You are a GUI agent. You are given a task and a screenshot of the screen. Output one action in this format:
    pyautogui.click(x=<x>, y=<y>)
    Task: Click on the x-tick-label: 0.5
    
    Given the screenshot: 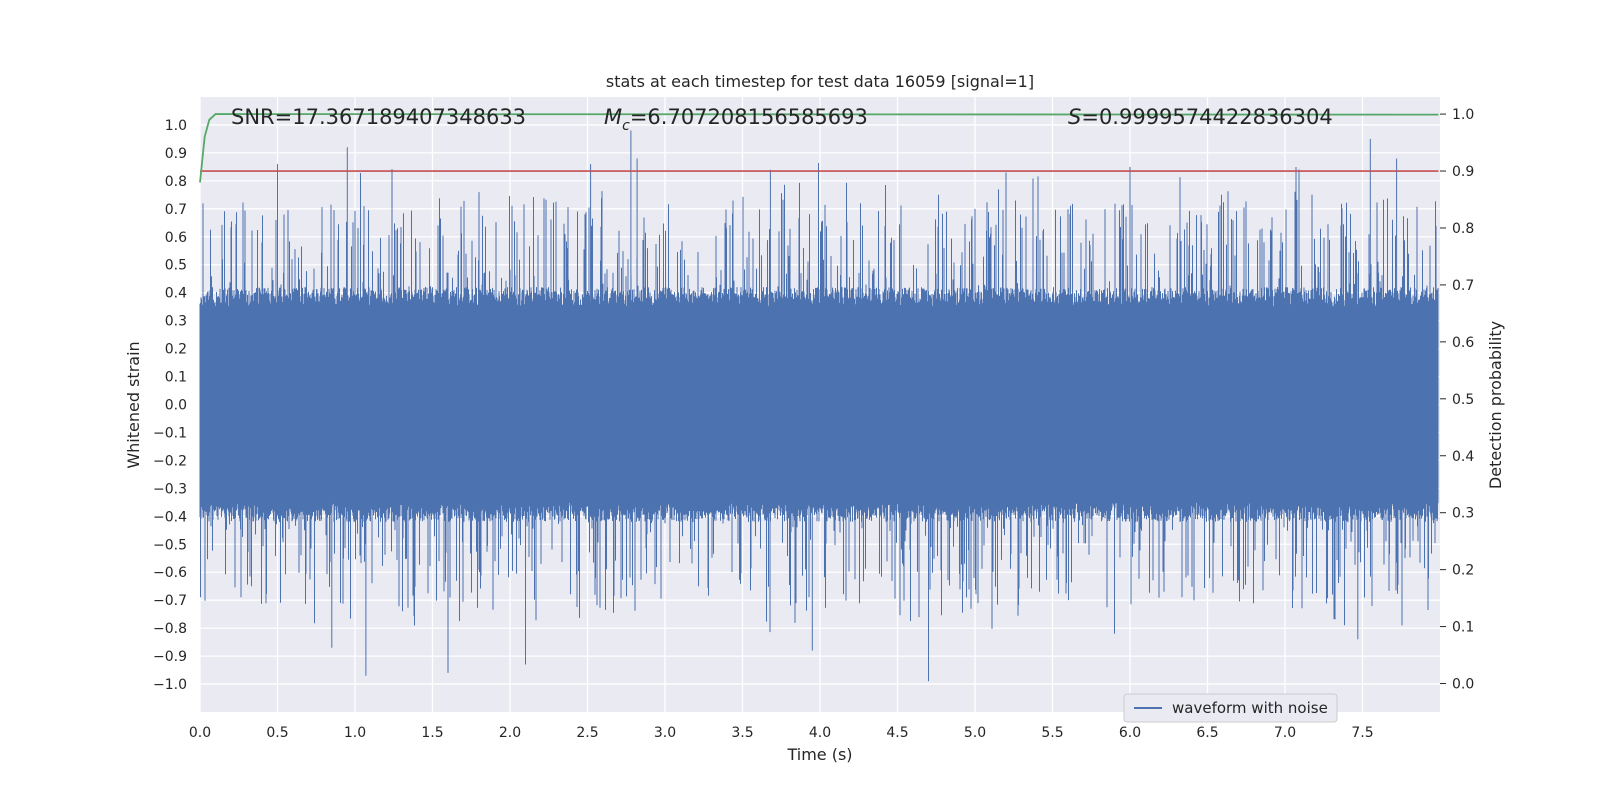 What is the action you would take?
    pyautogui.click(x=277, y=733)
    